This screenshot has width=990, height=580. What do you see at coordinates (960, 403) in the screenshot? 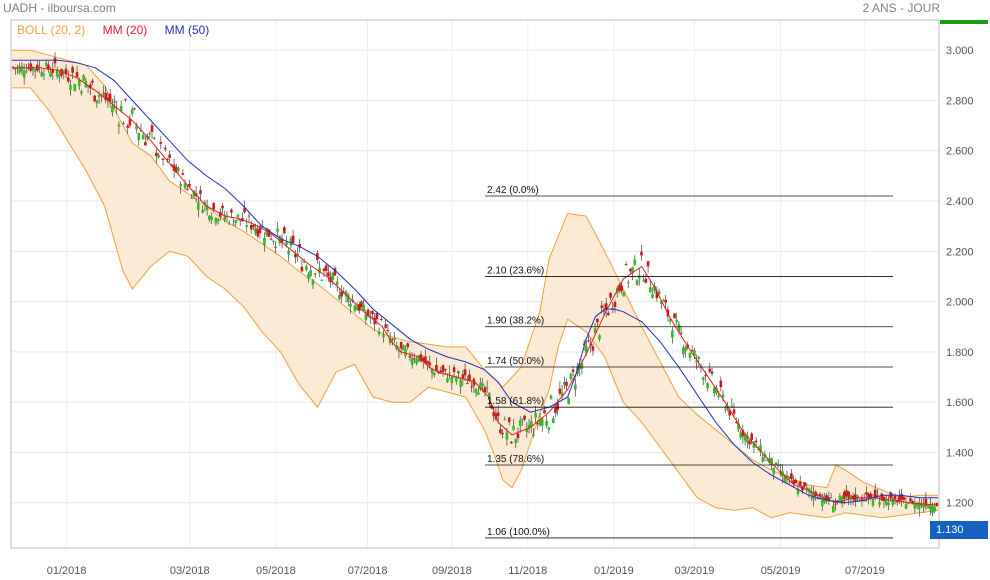
I see `y-tick-label: 1.600` at bounding box center [960, 403].